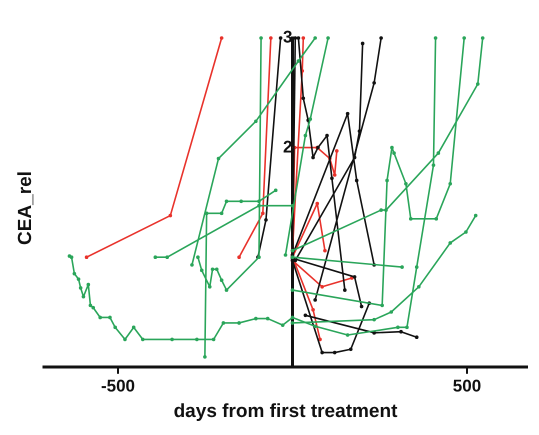  What do you see at coordinates (286, 411) in the screenshot?
I see `x-axis-title: days from first treatment` at bounding box center [286, 411].